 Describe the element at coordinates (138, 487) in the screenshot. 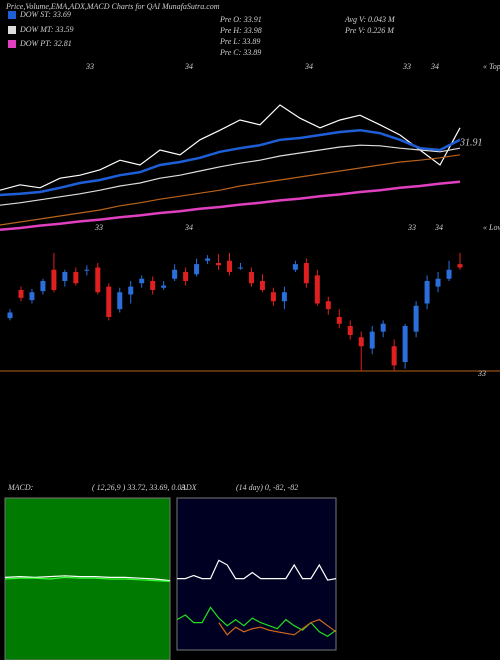

I see `macd-subtitle: ( 12,26,9 ) 33.72, 33.69, 0.03` at that location.